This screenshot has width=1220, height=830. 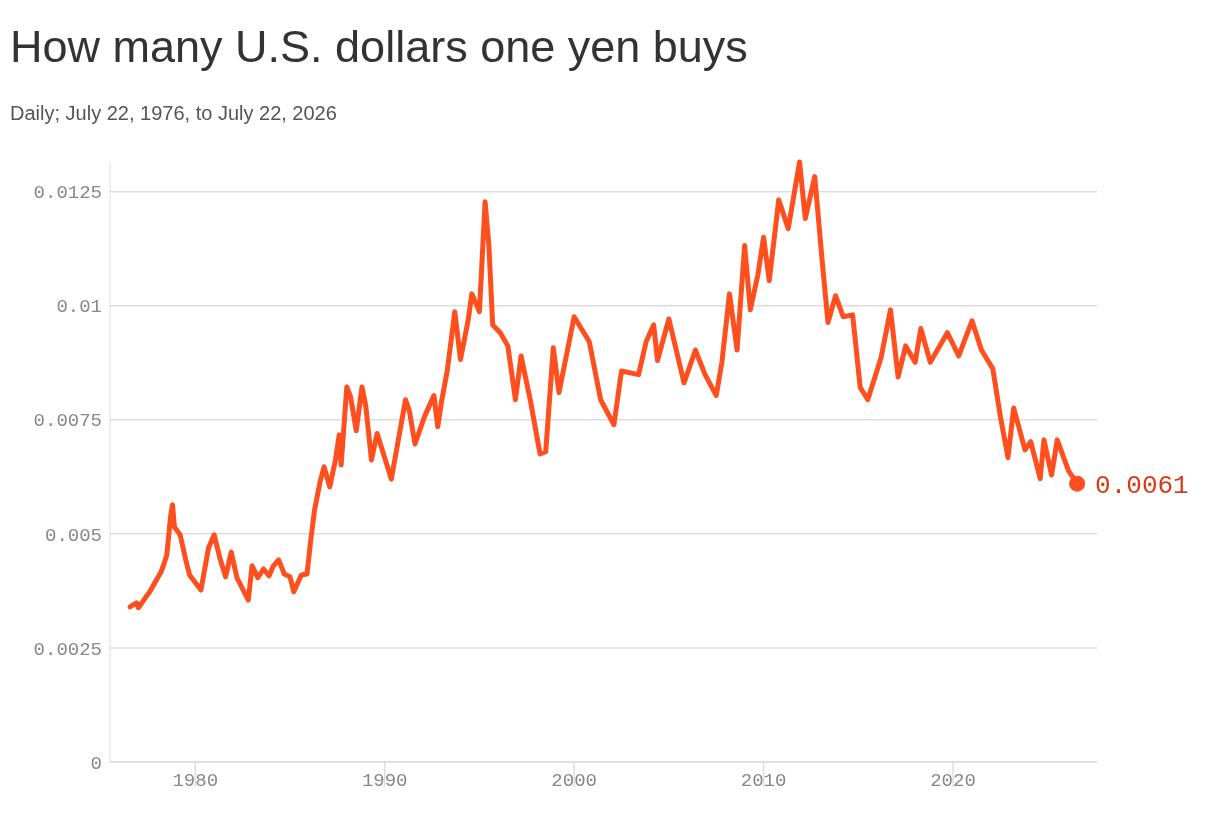 I want to click on x-tick-label: 2020, so click(x=953, y=781).